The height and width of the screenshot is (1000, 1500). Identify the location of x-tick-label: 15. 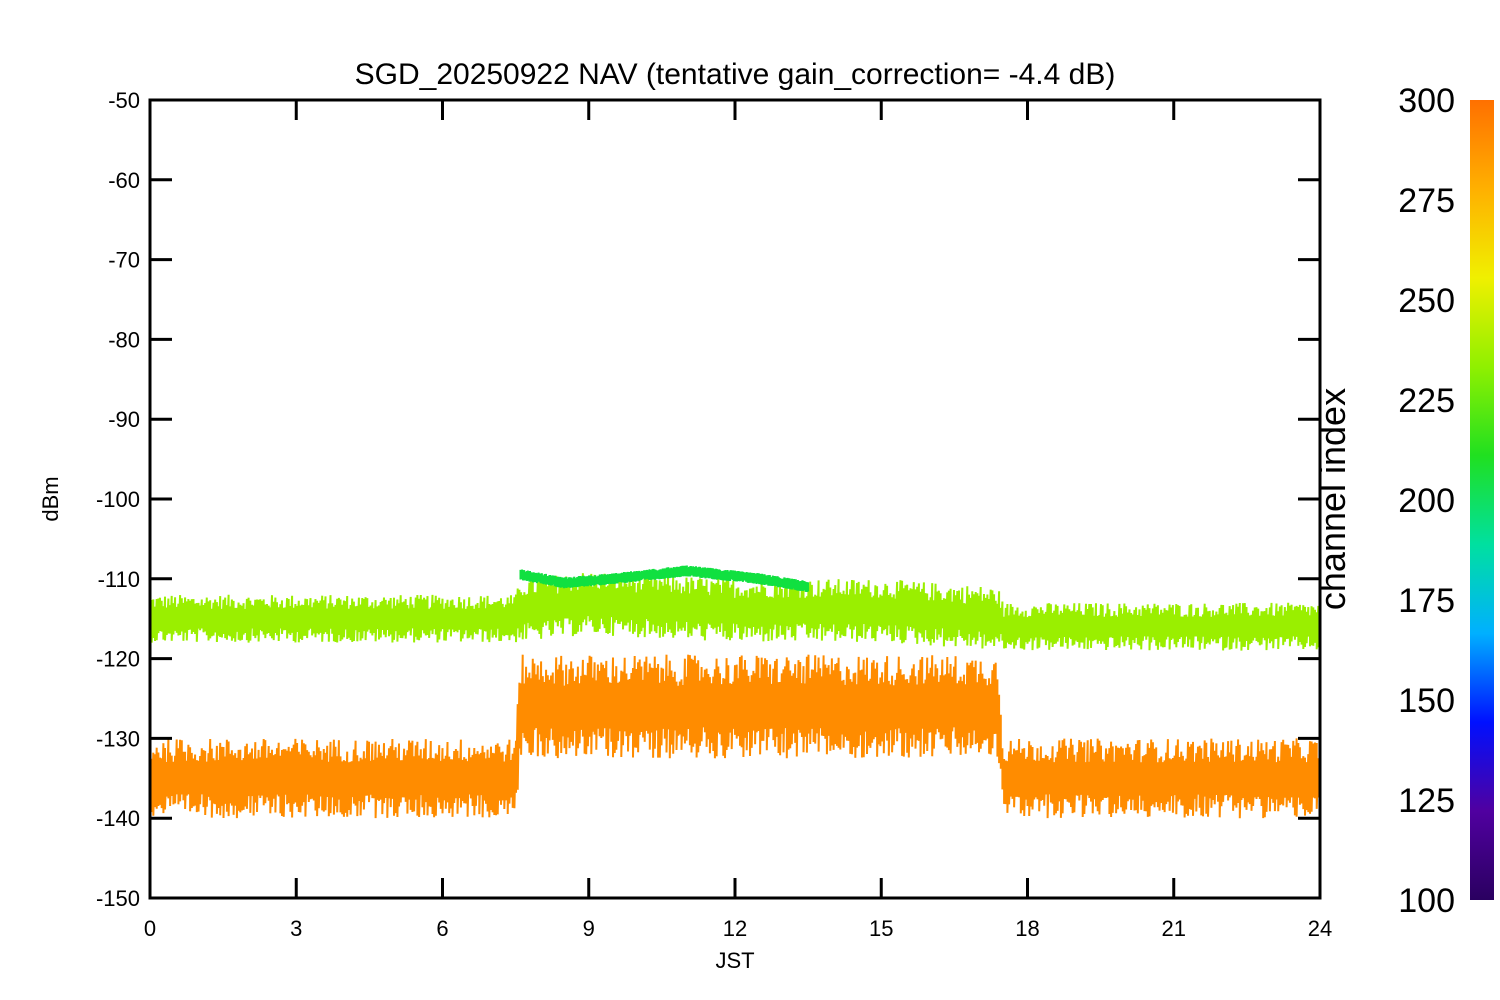
(881, 928).